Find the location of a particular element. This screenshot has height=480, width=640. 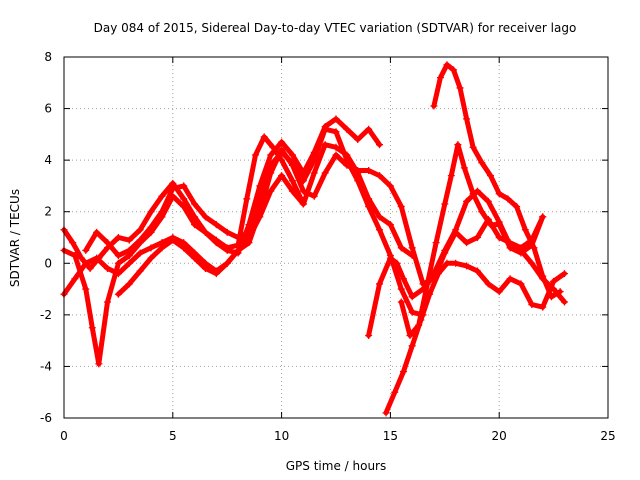

x-tick-label: 15 is located at coordinates (390, 436).